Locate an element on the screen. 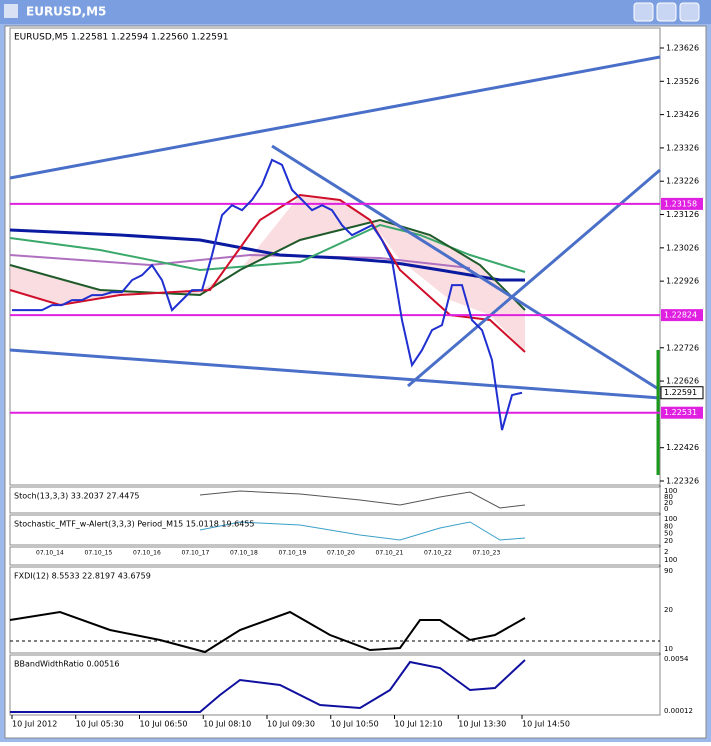 The height and width of the screenshot is (746, 711). date-label: 07.10_20 is located at coordinates (341, 553).